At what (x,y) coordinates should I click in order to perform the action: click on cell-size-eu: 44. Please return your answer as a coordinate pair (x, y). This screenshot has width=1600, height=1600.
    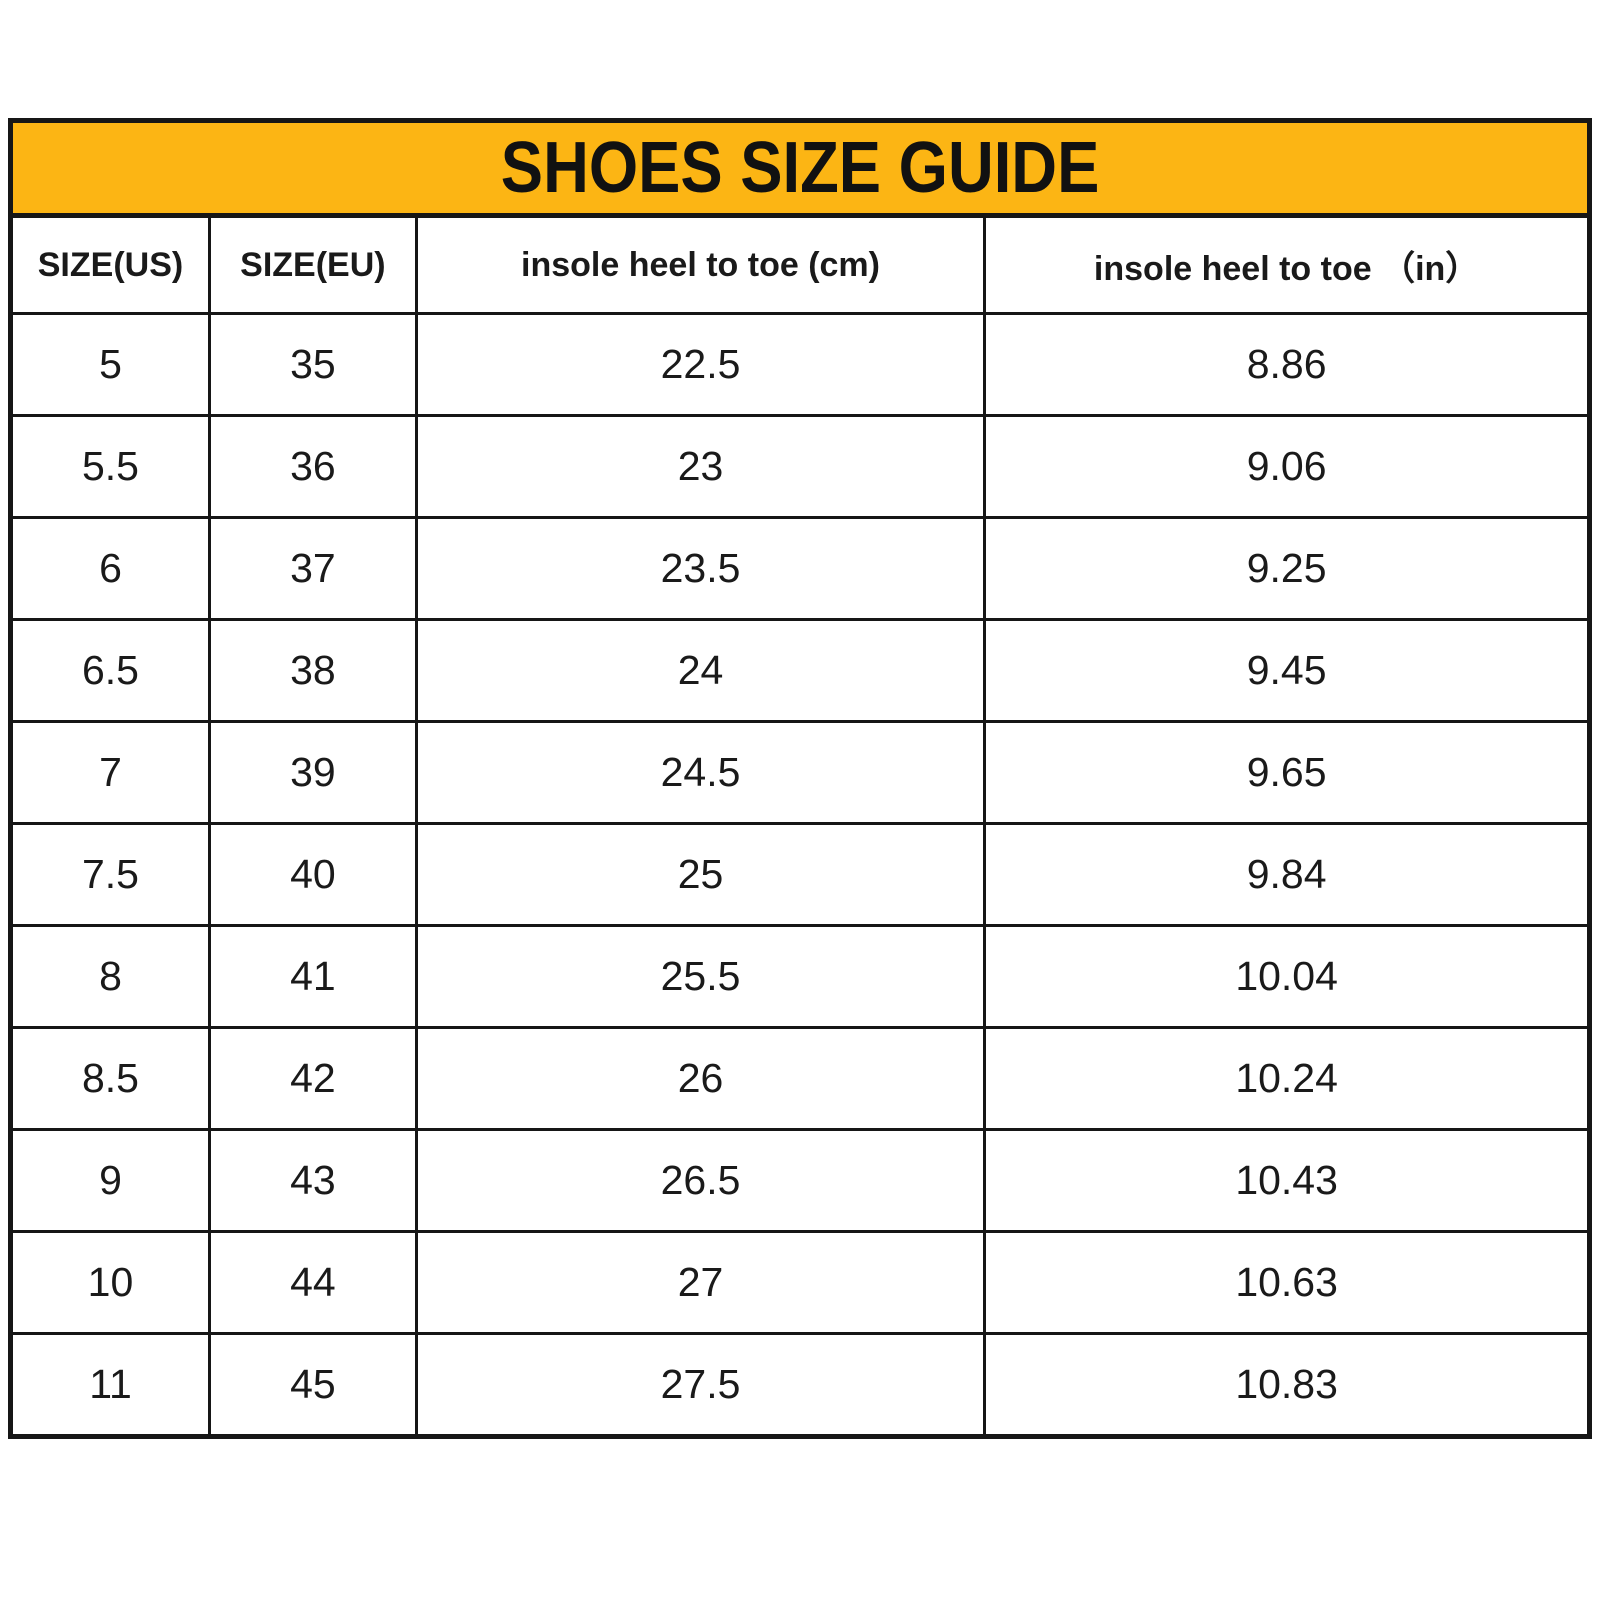
    Looking at the image, I should click on (312, 1282).